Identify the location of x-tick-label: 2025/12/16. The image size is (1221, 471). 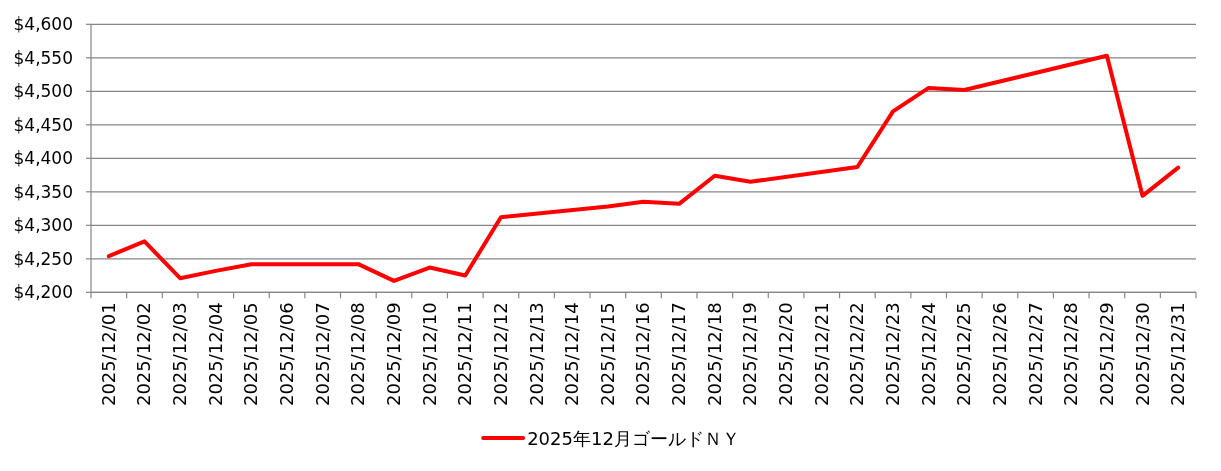
(643, 354).